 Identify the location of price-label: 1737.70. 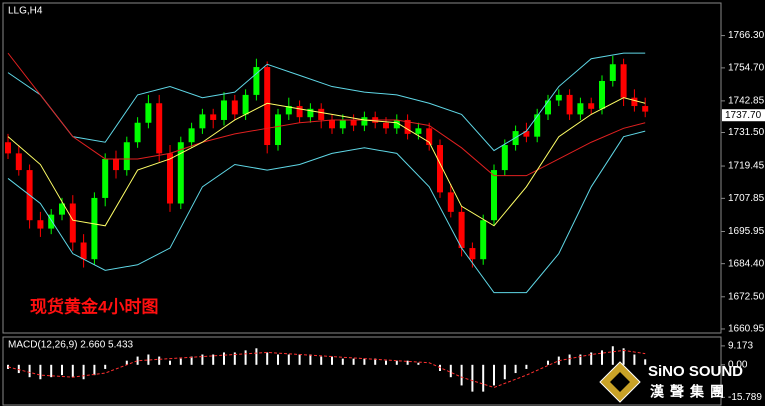
(743, 115).